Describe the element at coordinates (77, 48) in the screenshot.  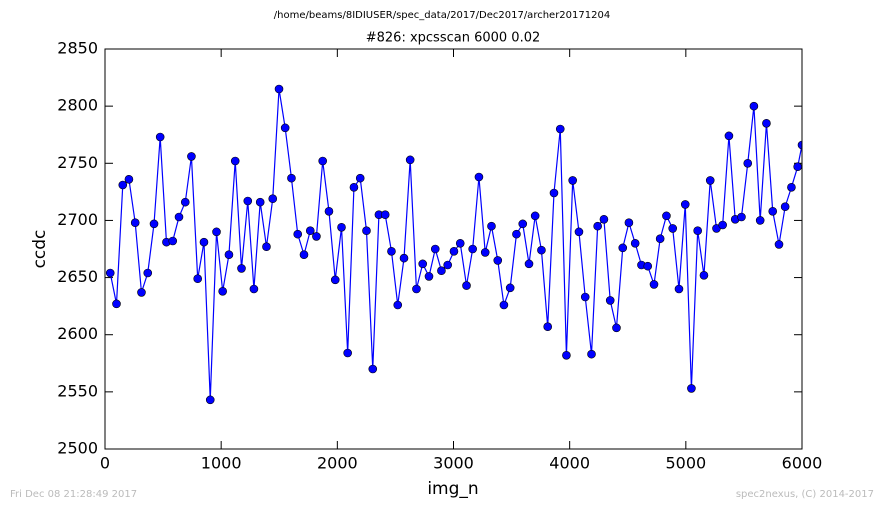
I see `y-tick-label: 2850` at that location.